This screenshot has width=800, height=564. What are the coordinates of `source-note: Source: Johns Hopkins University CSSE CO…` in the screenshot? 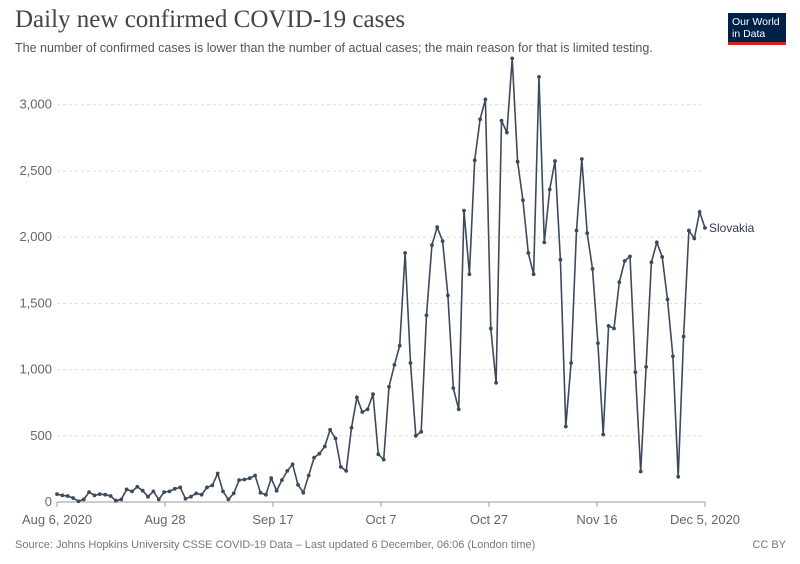 It's located at (275, 545).